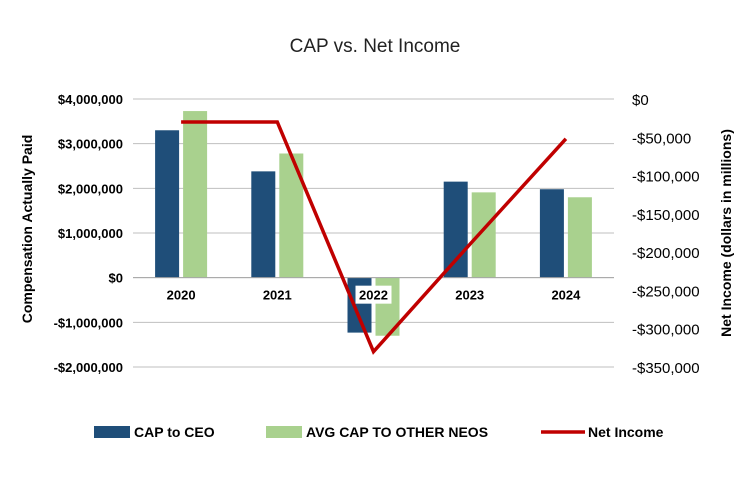  I want to click on legend-label-net-income: Net Income, so click(626, 432).